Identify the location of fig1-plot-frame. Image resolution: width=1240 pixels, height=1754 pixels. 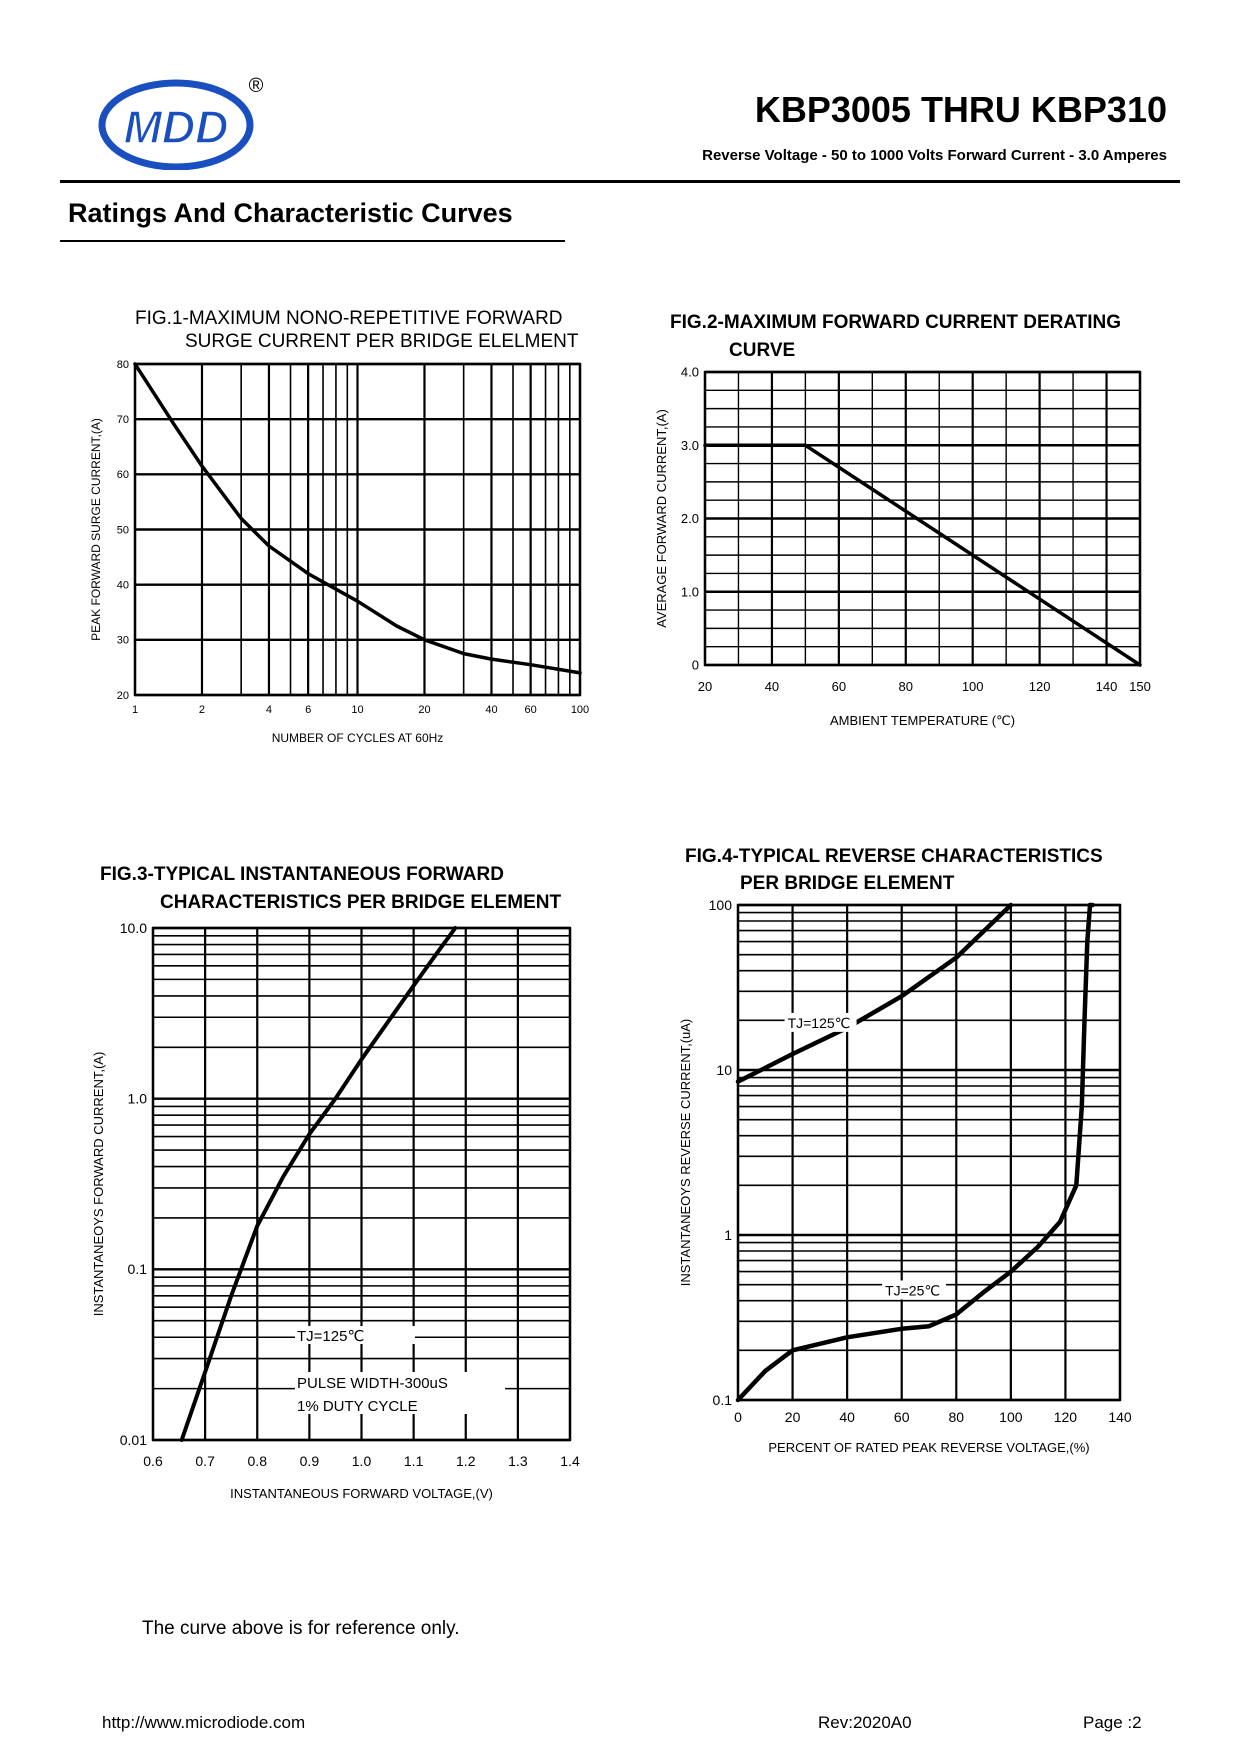
(357, 529).